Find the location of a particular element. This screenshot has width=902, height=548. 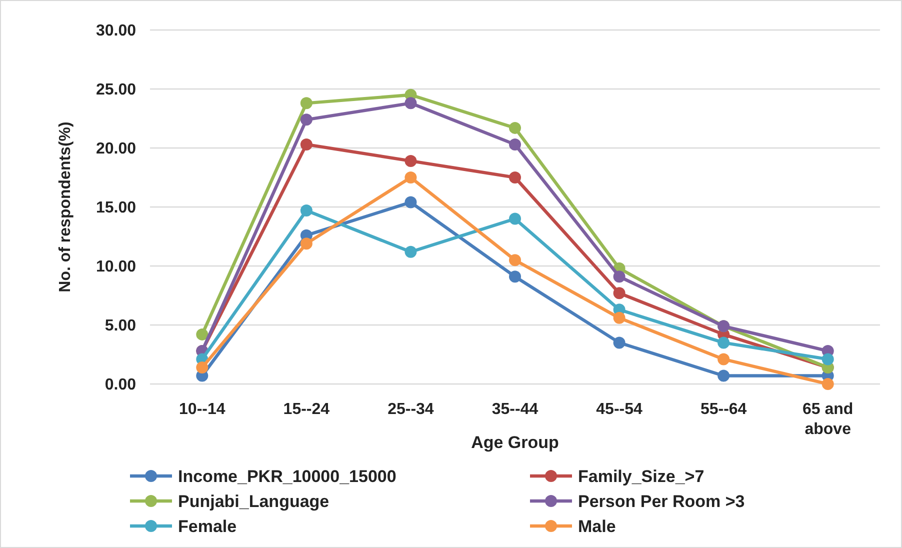

y-tick-label: 30.00 is located at coordinates (116, 31).